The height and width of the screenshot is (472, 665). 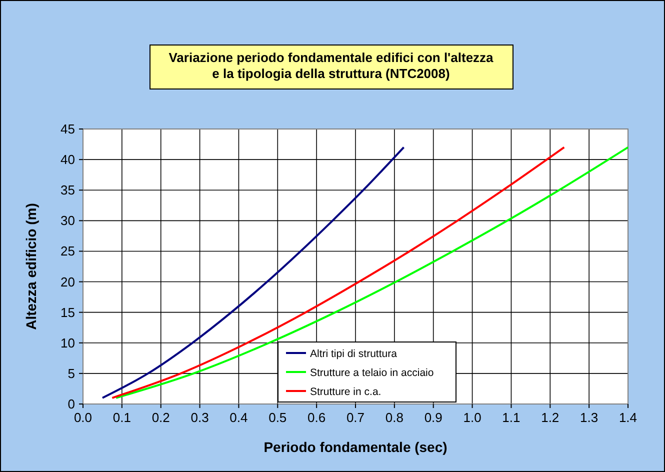 I want to click on y-tick-label: 10, so click(x=67, y=342).